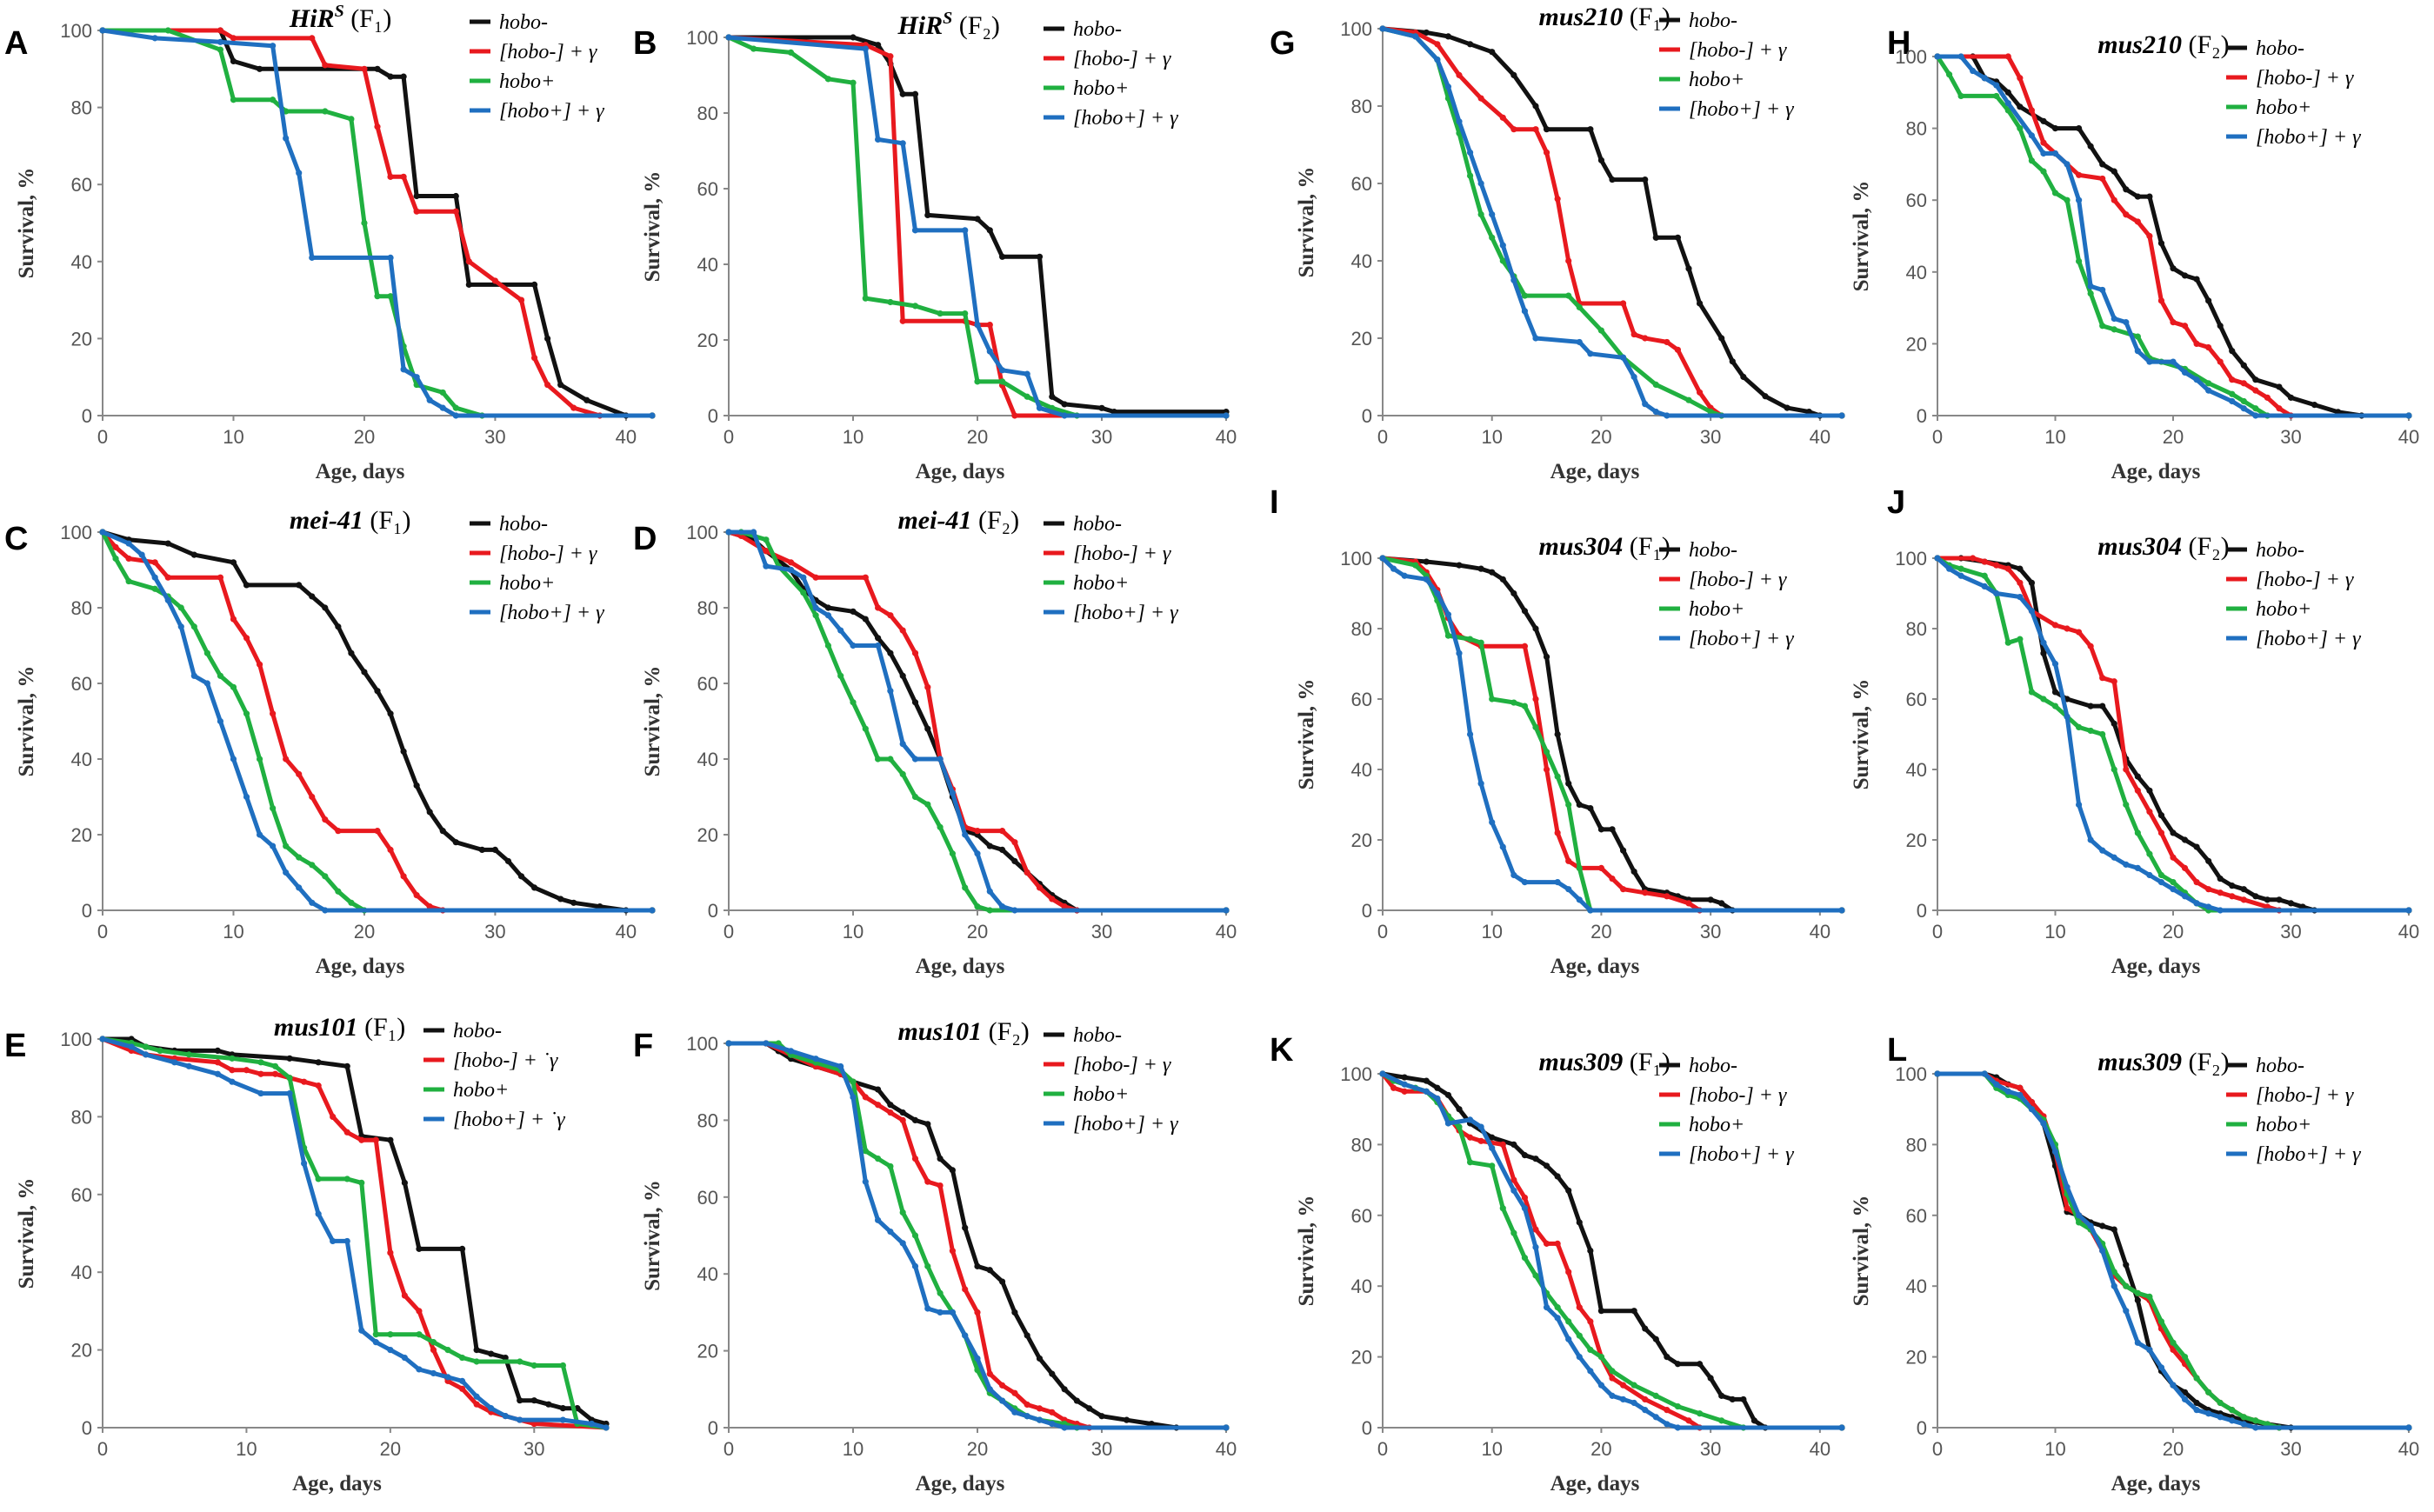 This screenshot has width=2434, height=1512. Describe the element at coordinates (1101, 932) in the screenshot. I see `x-tick-label: 30` at that location.